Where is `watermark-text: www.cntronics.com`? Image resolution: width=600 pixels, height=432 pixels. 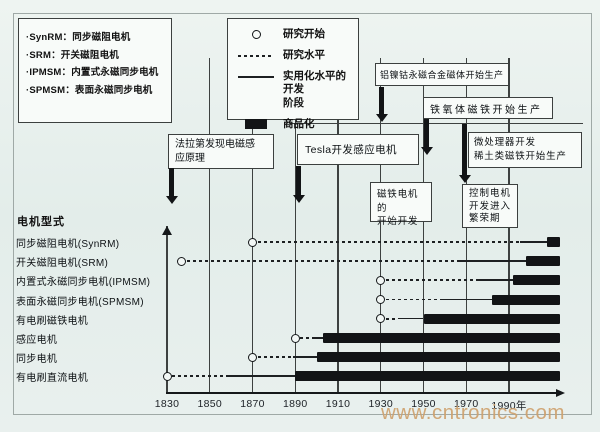
watermark-text: www.cntronics.com is located at coordinates (473, 412).